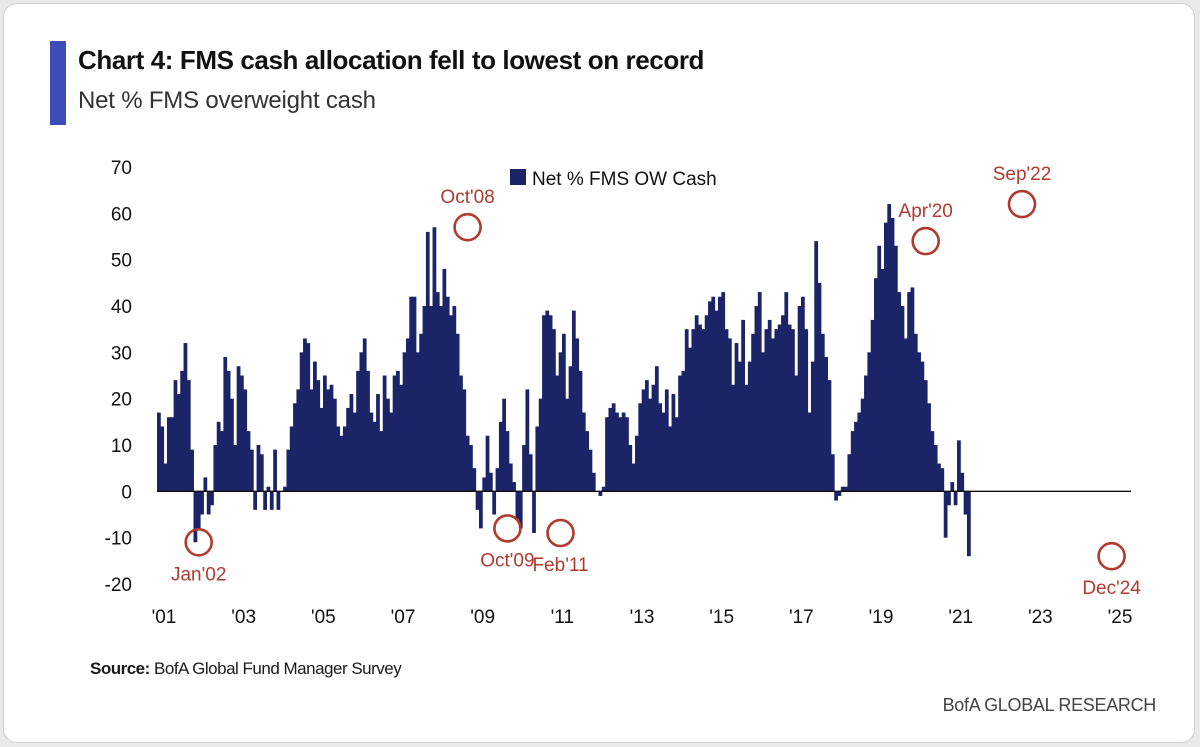 This screenshot has width=1200, height=747. Describe the element at coordinates (118, 585) in the screenshot. I see `y-tick-label: -20` at that location.